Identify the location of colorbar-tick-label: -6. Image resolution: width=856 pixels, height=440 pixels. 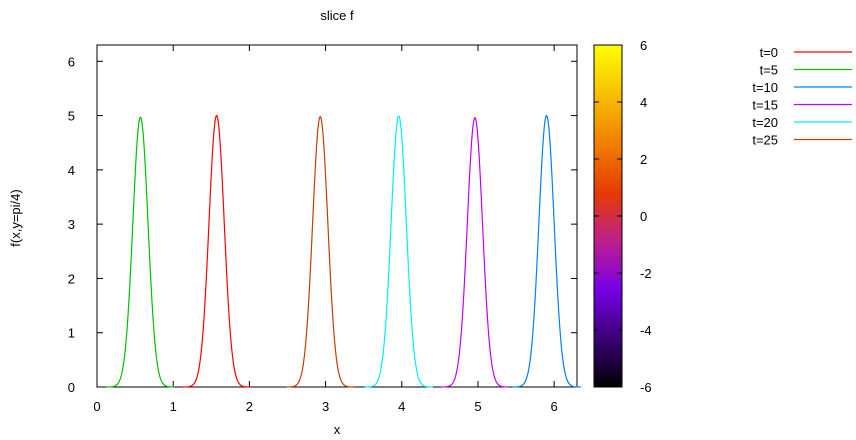
(646, 387).